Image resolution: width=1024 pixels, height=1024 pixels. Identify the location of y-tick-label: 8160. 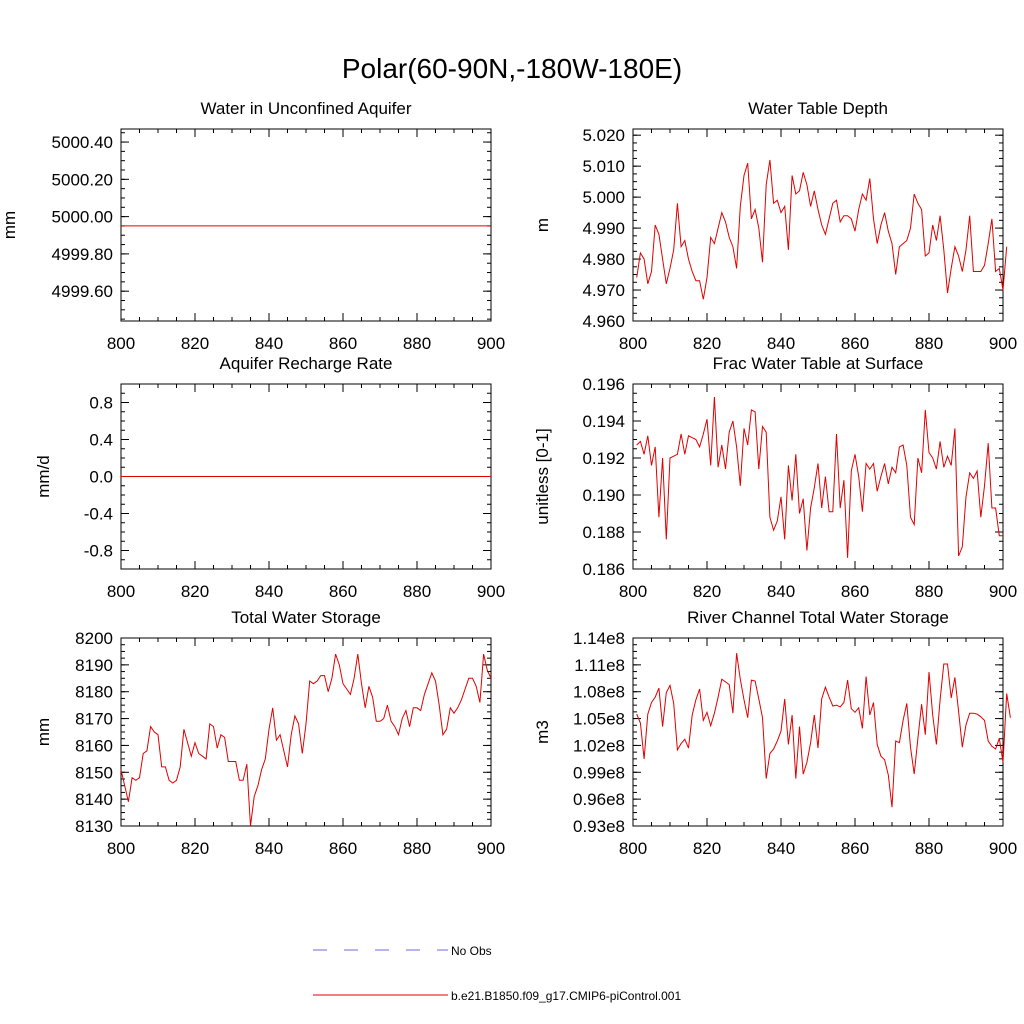
(94, 745).